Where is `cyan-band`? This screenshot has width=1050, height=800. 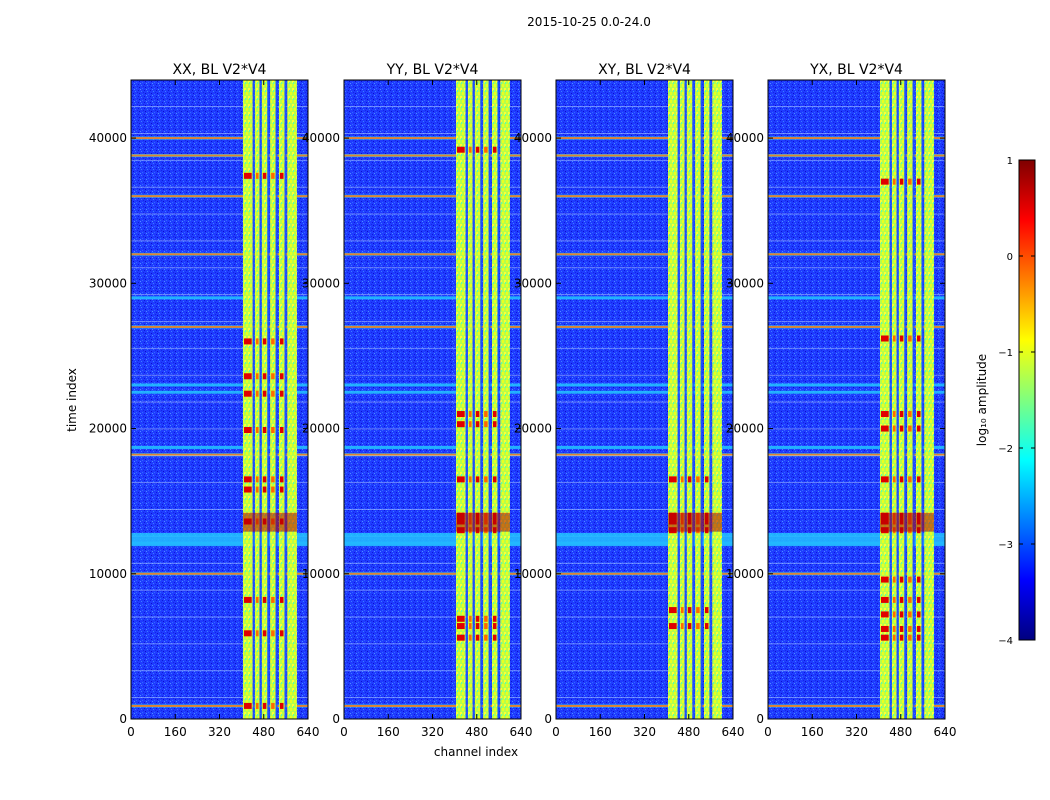
cyan-band is located at coordinates (432, 541).